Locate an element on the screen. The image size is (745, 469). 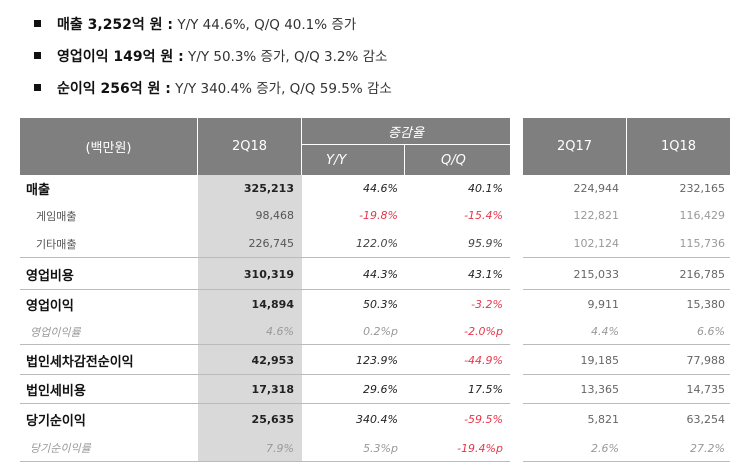
value-qq: 95.9% is located at coordinates (485, 243).